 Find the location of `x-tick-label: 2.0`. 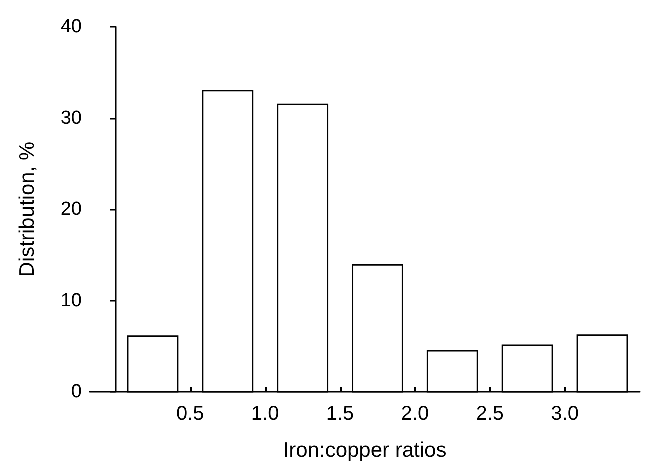

x-tick-label: 2.0 is located at coordinates (415, 414).